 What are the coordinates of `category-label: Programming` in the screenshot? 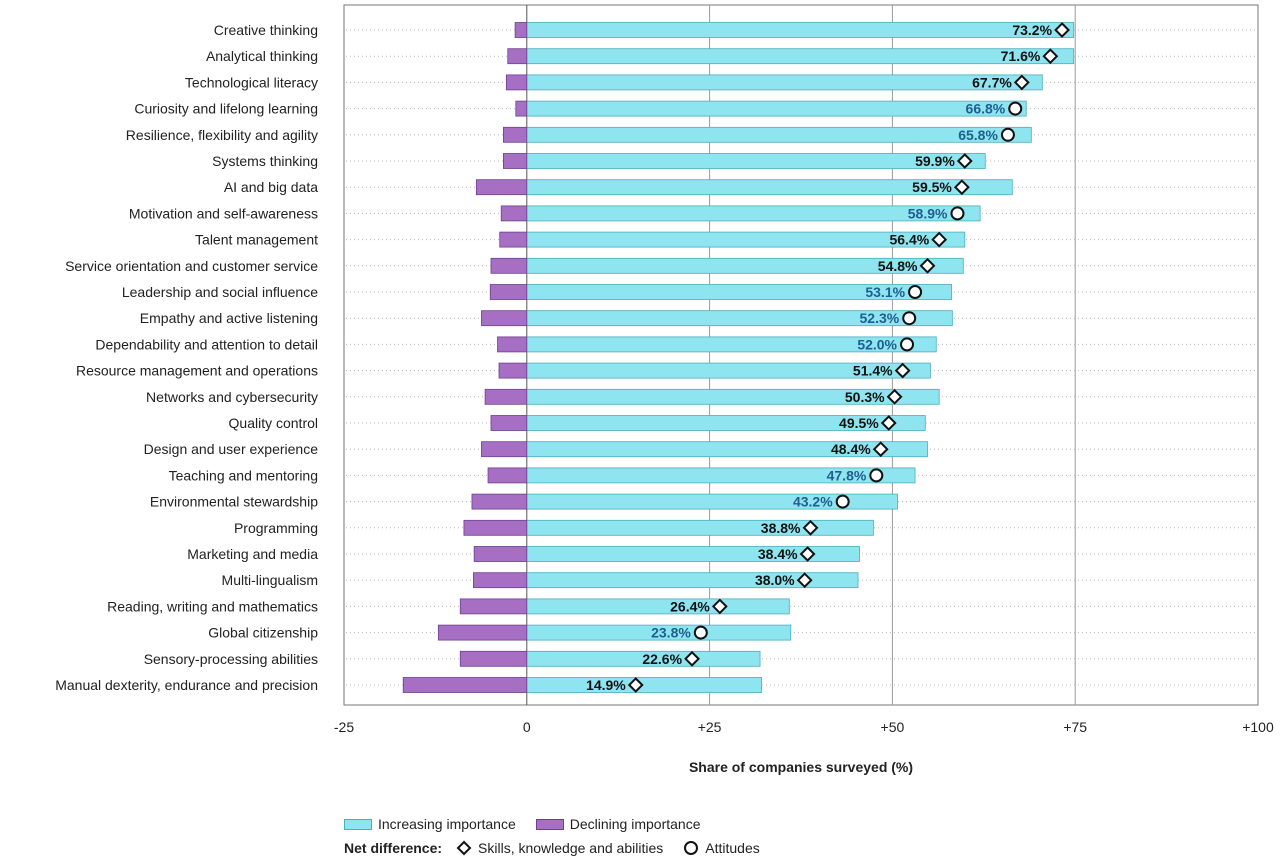 It's located at (276, 528).